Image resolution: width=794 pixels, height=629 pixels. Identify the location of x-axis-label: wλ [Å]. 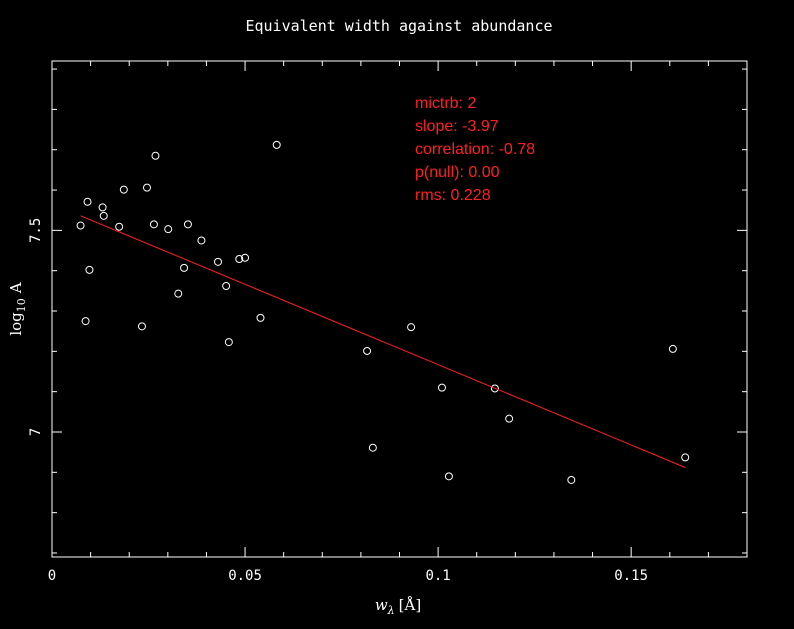
(398, 606).